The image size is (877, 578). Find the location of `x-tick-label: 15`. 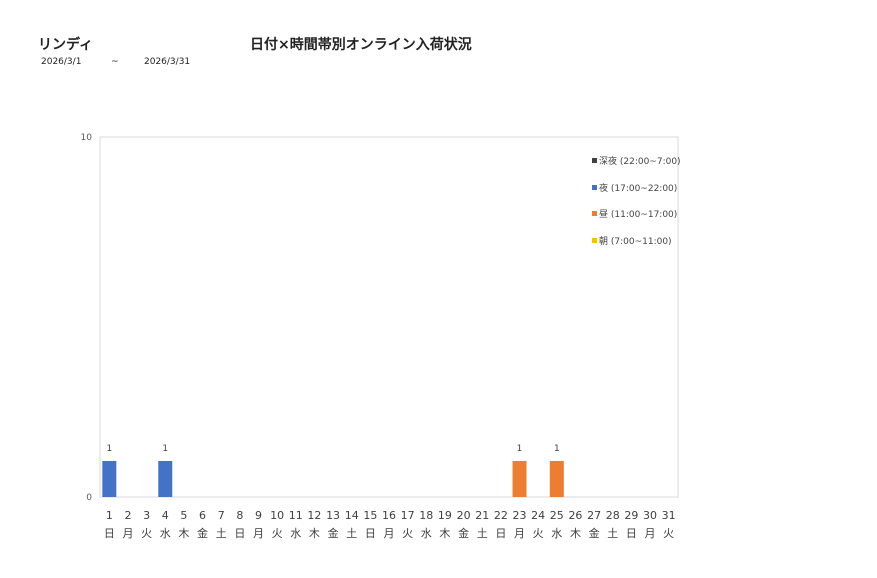

x-tick-label: 15 is located at coordinates (370, 515).